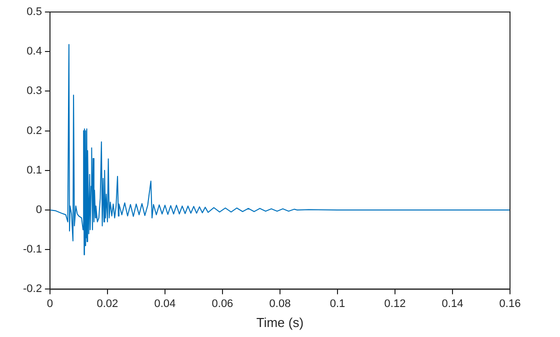 Image resolution: width=560 pixels, height=337 pixels. I want to click on y-tick-label: -0.1, so click(32, 250).